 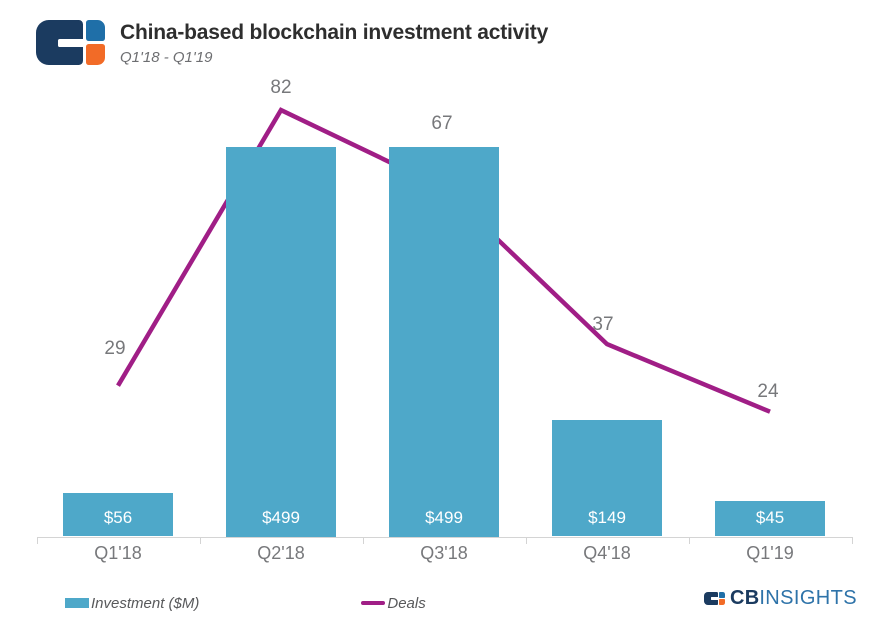 What do you see at coordinates (603, 325) in the screenshot?
I see `deals-value-label: 37` at bounding box center [603, 325].